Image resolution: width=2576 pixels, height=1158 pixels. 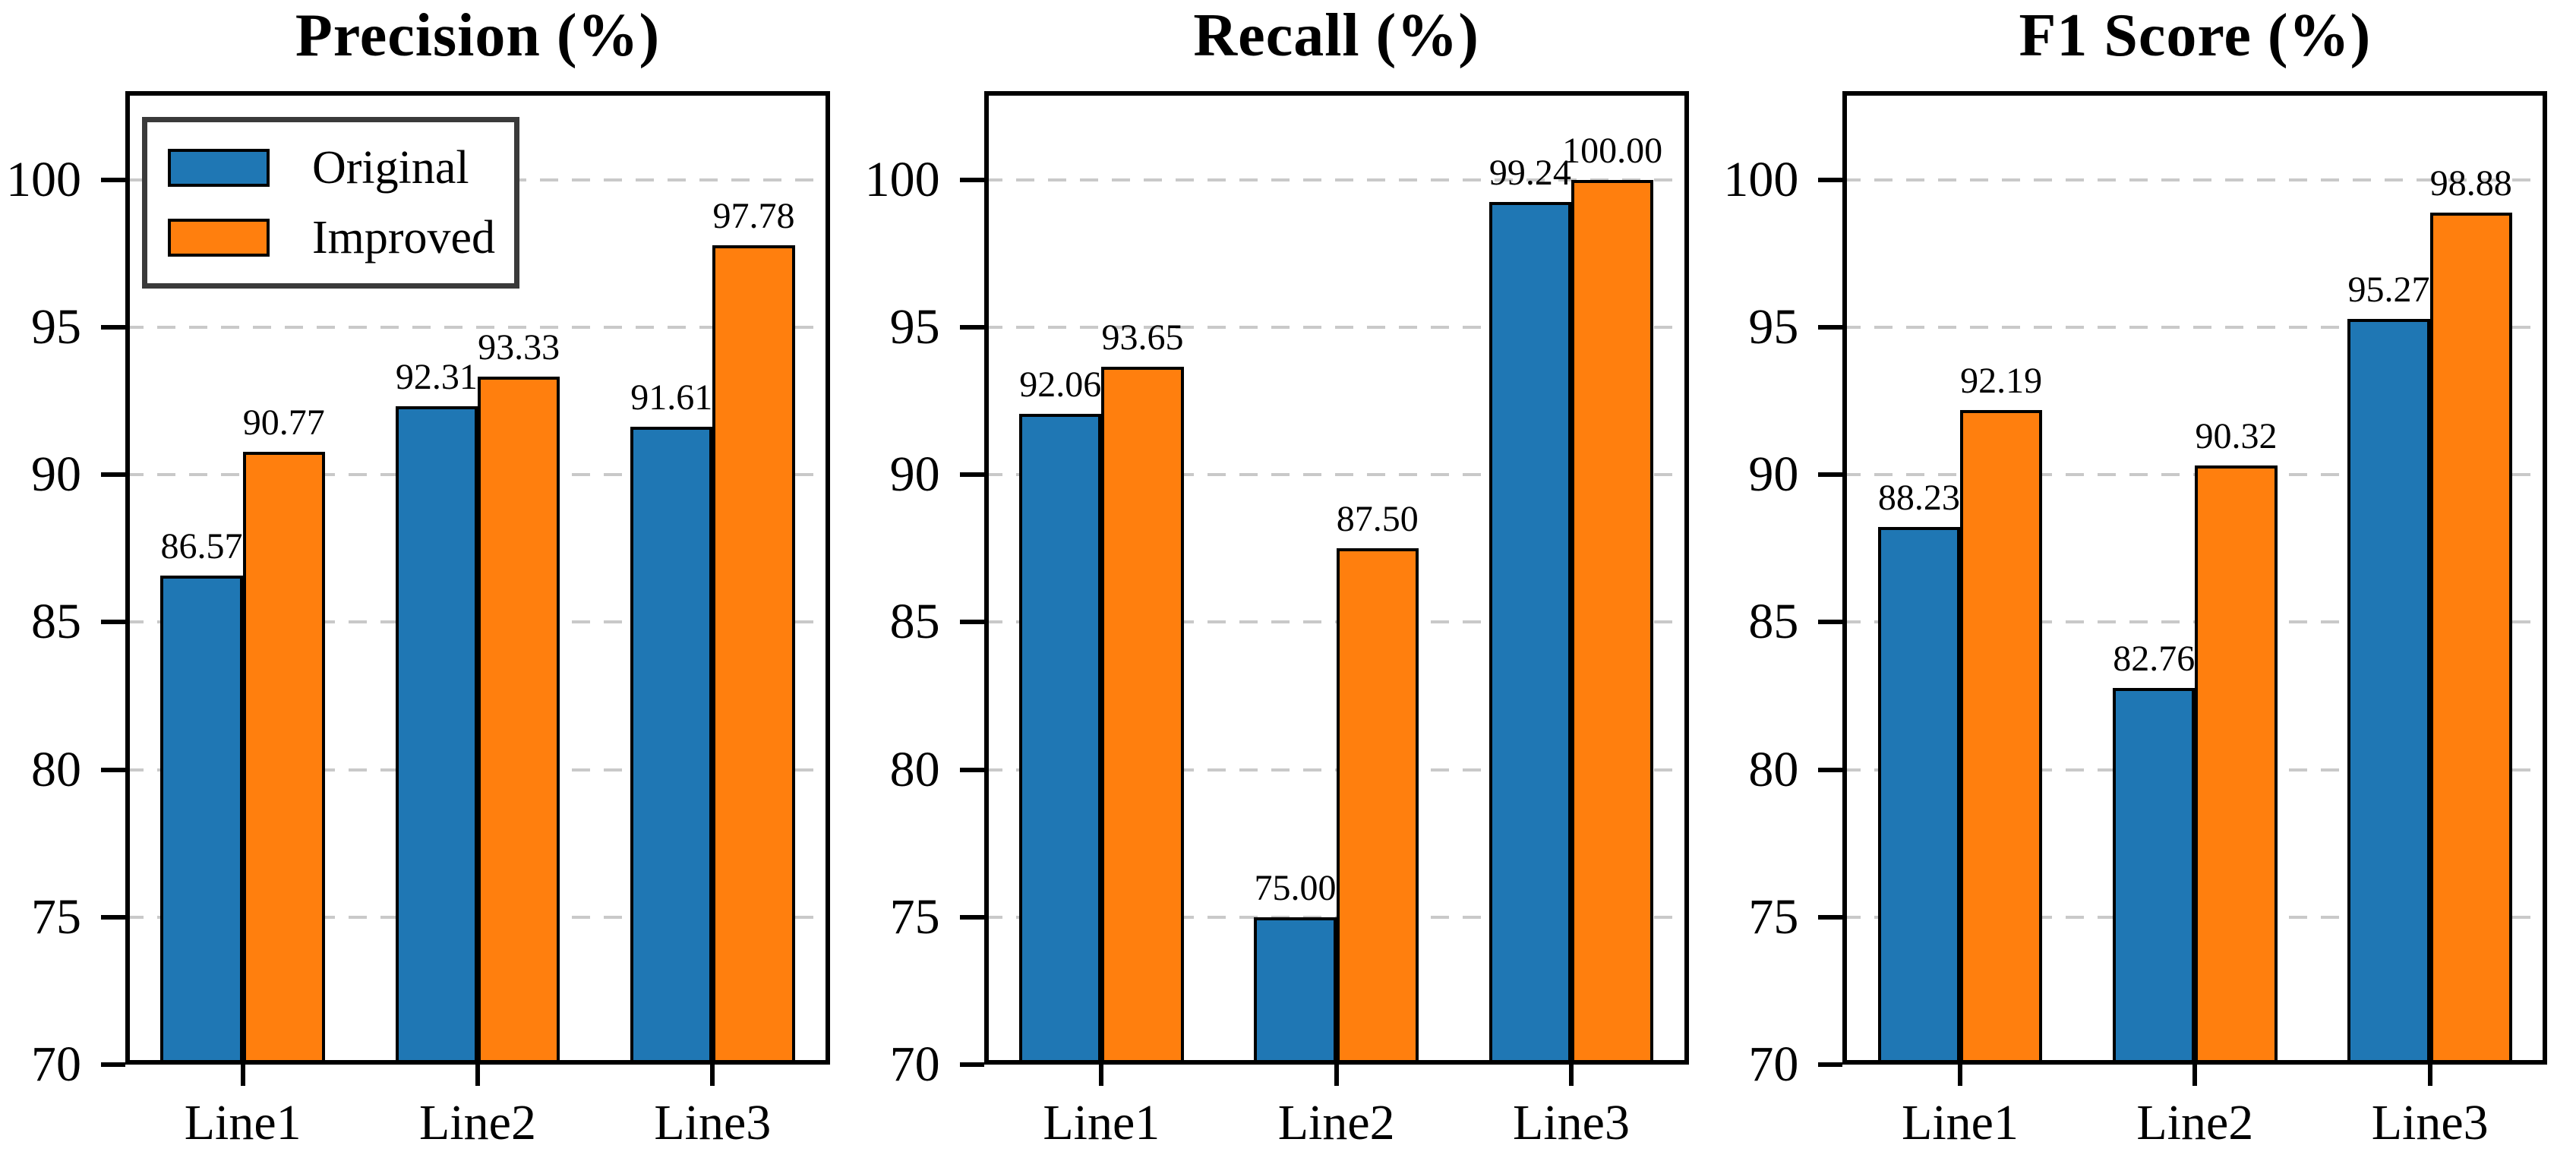 I want to click on legend-row-improved: Improved, so click(x=341, y=237).